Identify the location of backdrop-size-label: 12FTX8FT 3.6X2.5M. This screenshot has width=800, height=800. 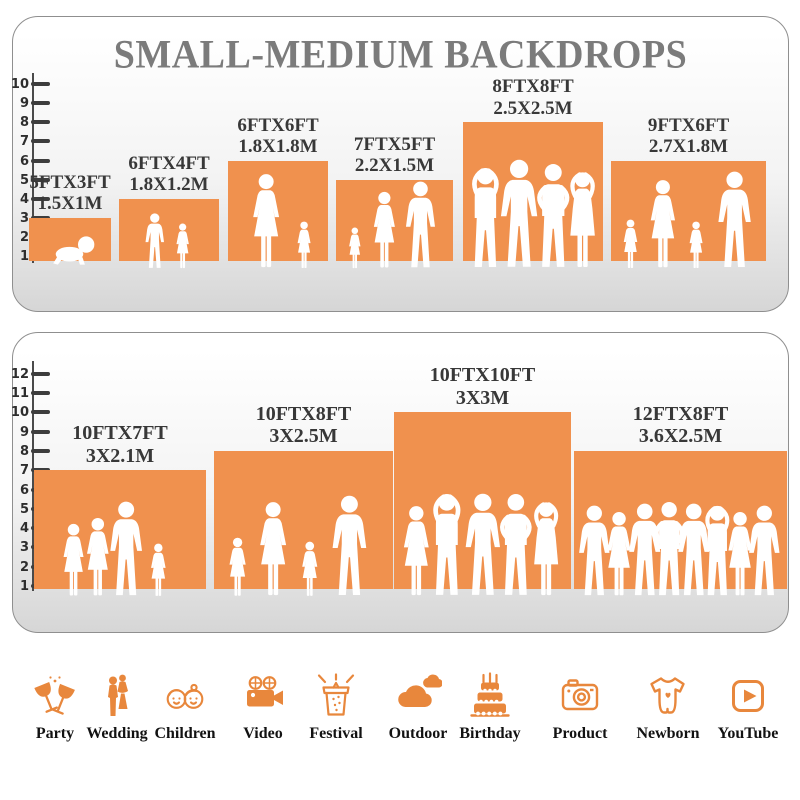
(681, 425).